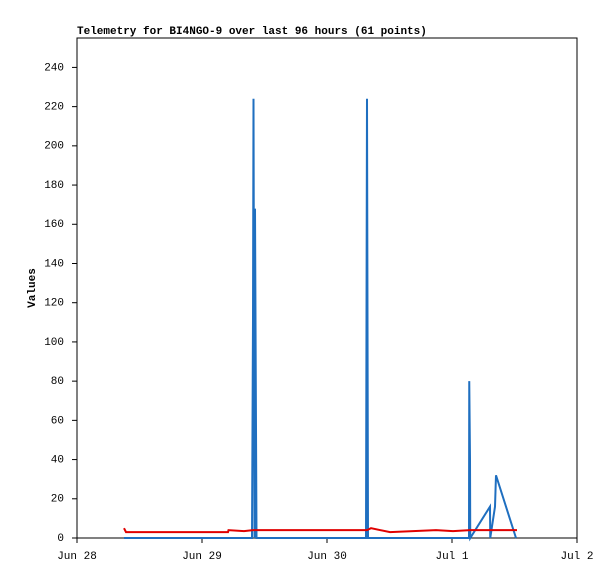 The width and height of the screenshot is (615, 584). What do you see at coordinates (57, 500) in the screenshot?
I see `y-tick-label: 20` at bounding box center [57, 500].